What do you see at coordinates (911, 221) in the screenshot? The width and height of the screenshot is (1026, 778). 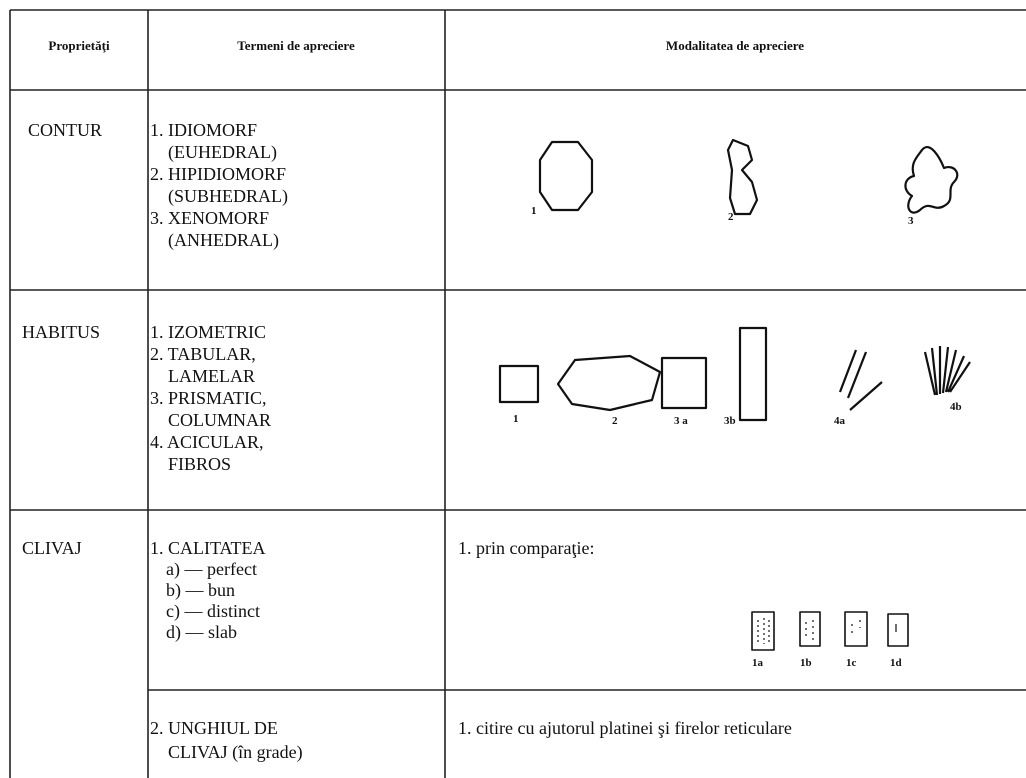 I see `figure-label: 3` at bounding box center [911, 221].